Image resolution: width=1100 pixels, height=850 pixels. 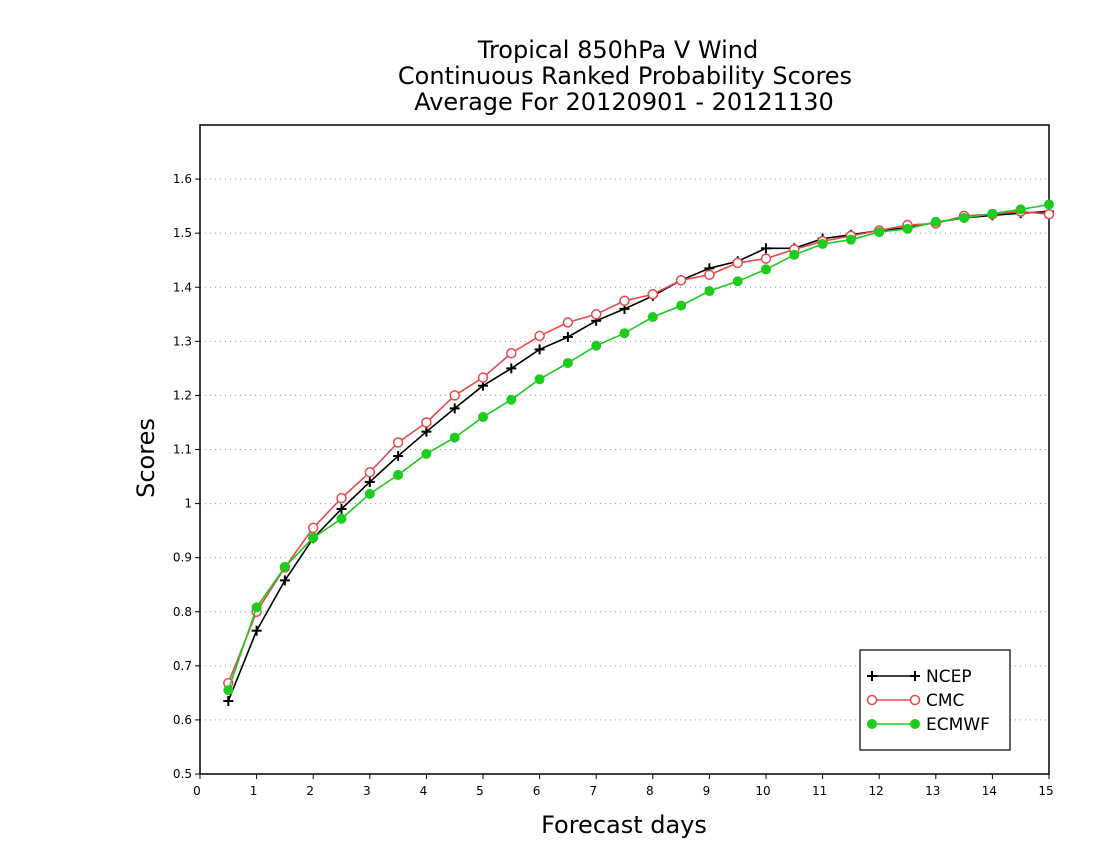 I want to click on legend-item-ecmwf: ECMWF, so click(x=928, y=725).